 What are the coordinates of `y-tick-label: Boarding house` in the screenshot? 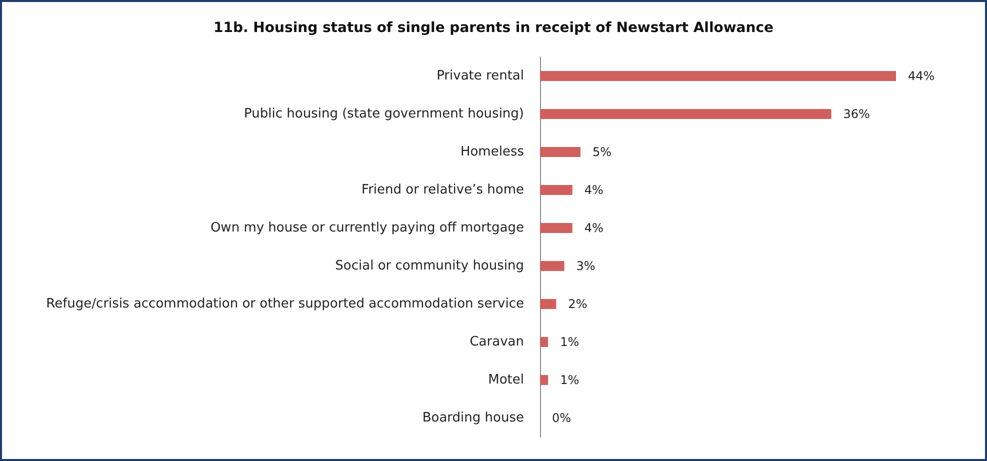 It's located at (473, 418).